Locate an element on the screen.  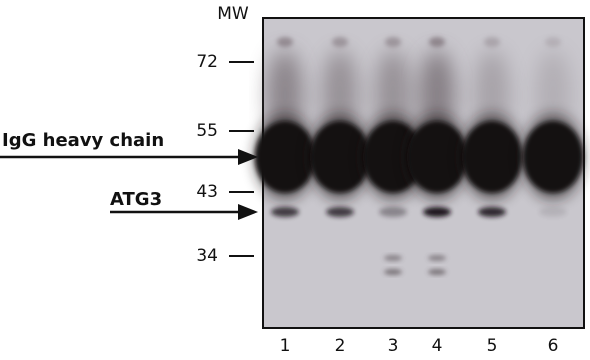
mw-marker-label: 55 is located at coordinates (207, 131).